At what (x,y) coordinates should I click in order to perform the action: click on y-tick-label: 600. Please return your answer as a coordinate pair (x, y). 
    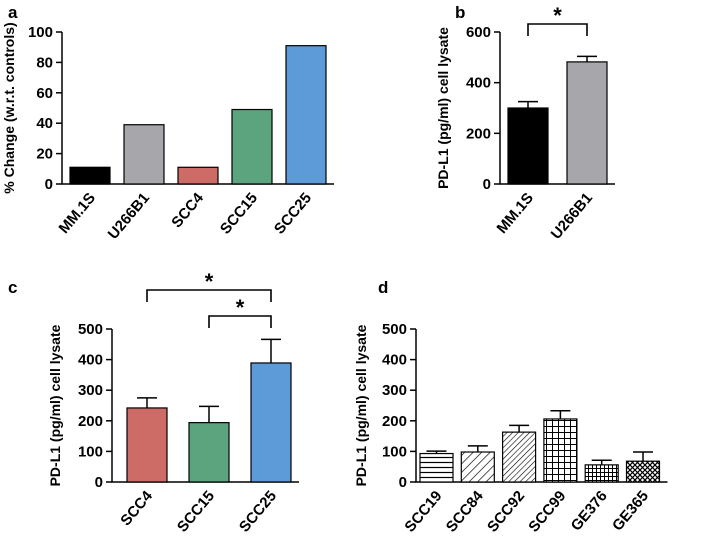
    Looking at the image, I should click on (478, 32).